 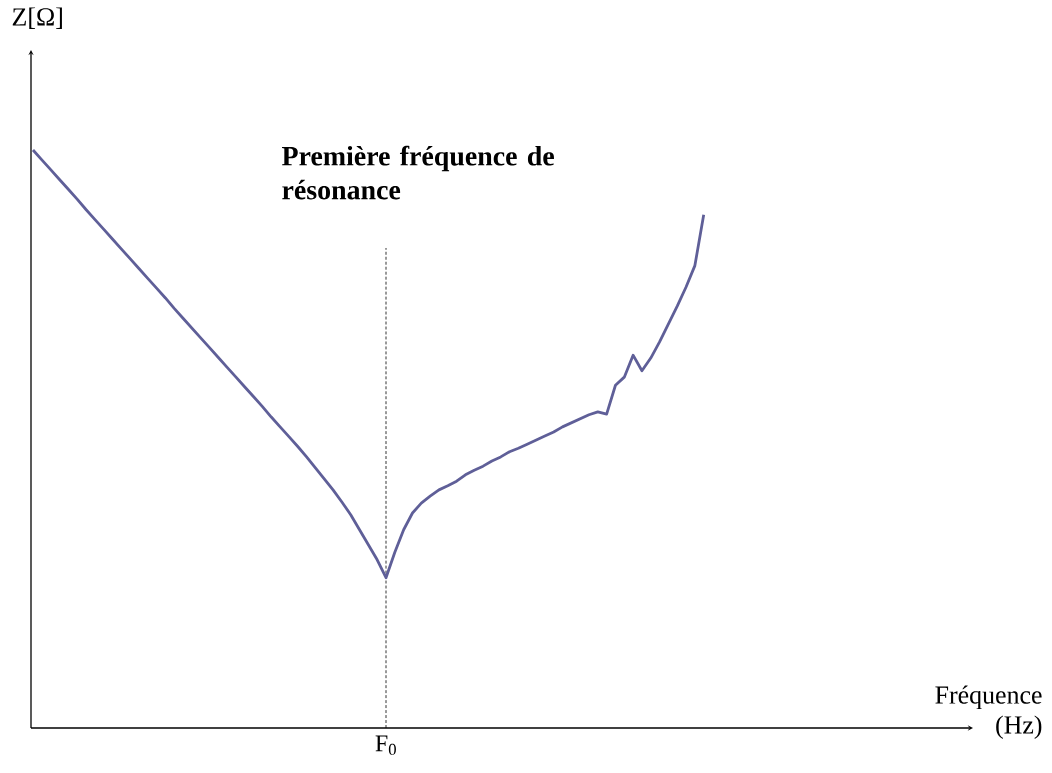 What do you see at coordinates (37, 18) in the screenshot?
I see `y-axis-title: Z[Ω]` at bounding box center [37, 18].